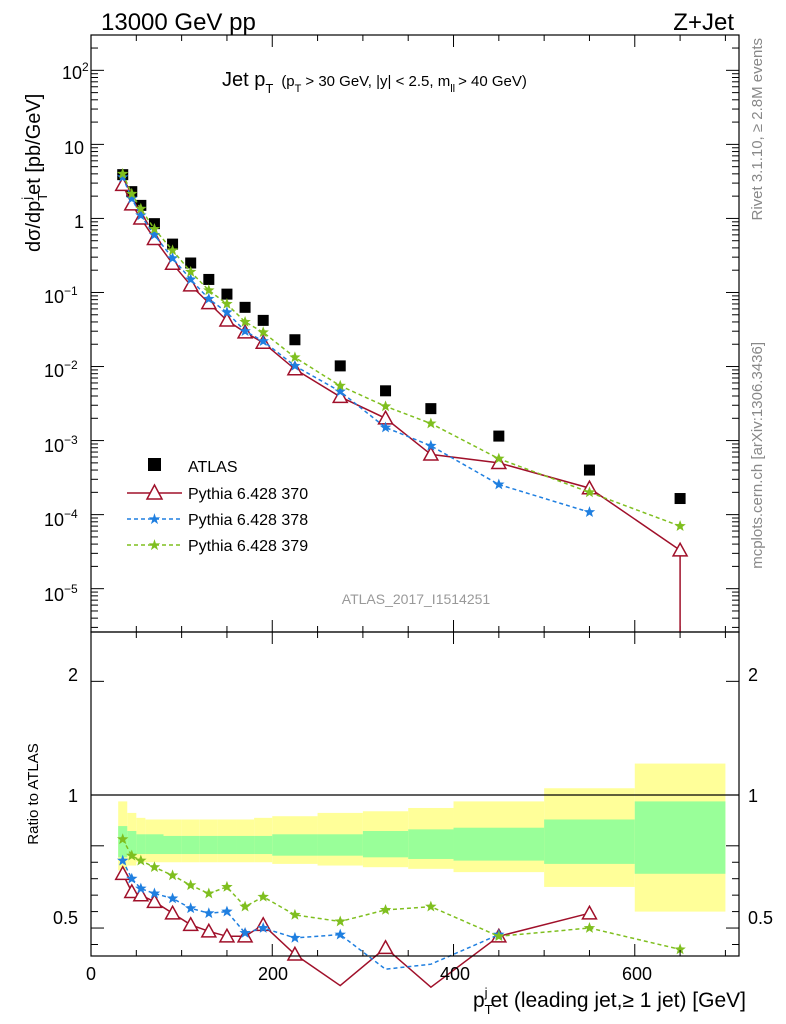 This screenshot has width=786, height=1024. What do you see at coordinates (757, 455) in the screenshot?
I see `mcplots-credit: mcplots.cern.ch [arXiv:1306.3436]` at bounding box center [757, 455].